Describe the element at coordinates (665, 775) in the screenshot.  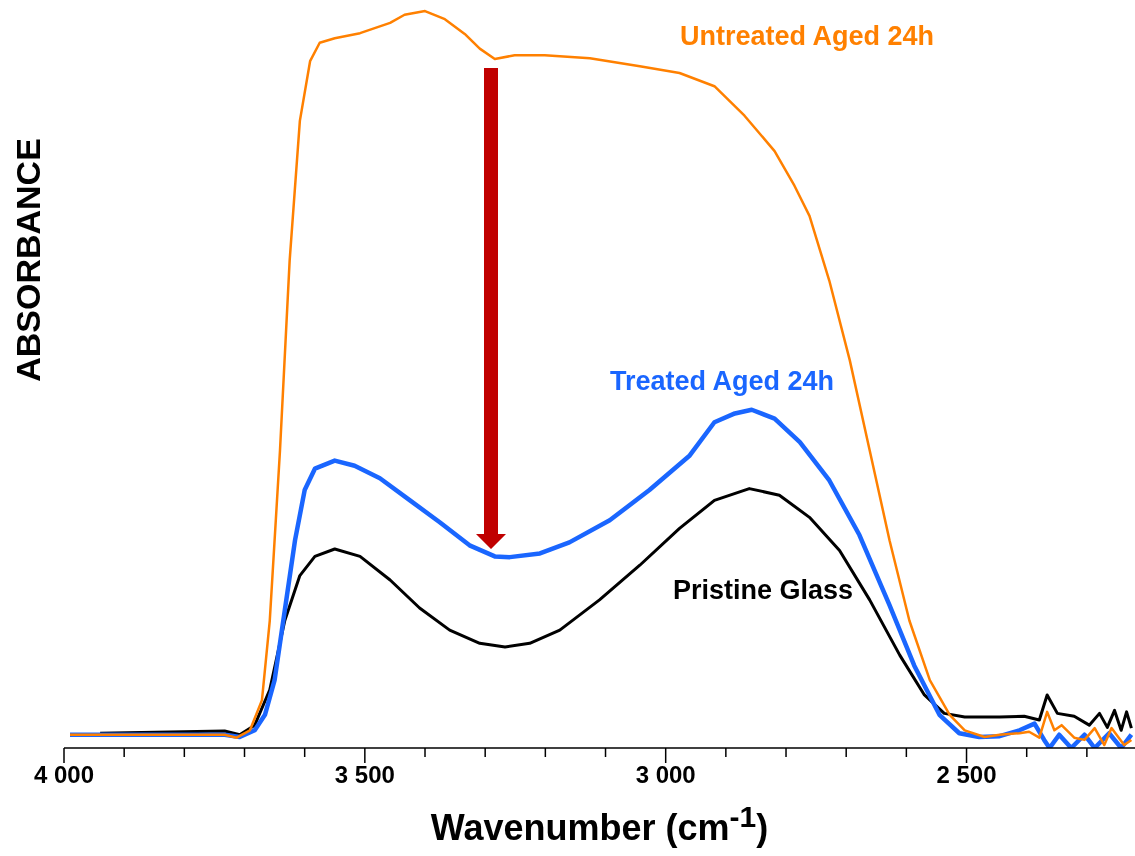
I see `x-tick-label: 3 000` at that location.